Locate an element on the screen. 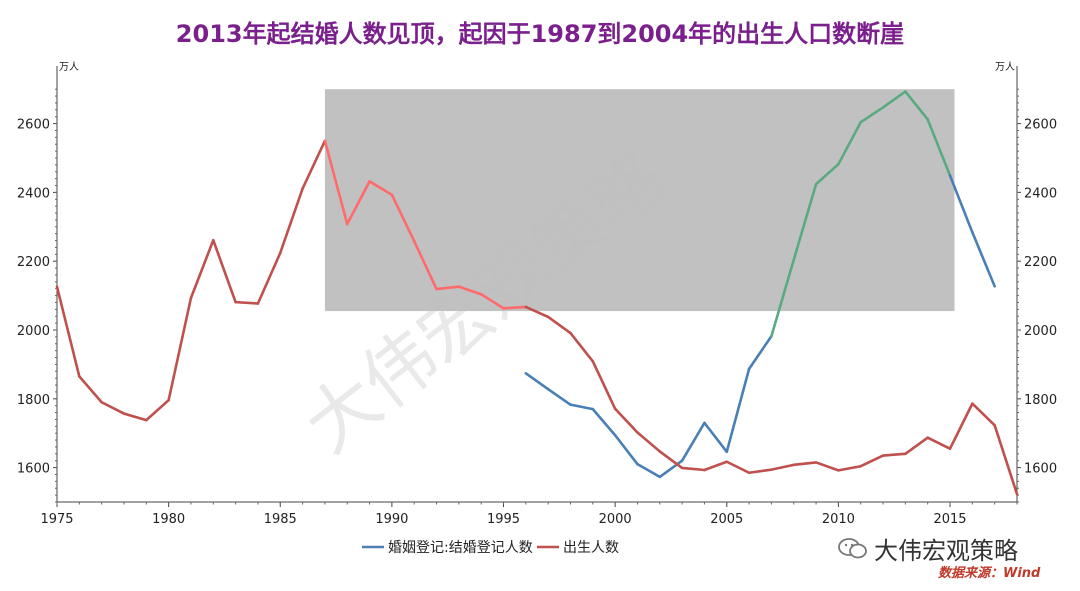 This screenshot has height=591, width=1080. x-tick-label: 1985 is located at coordinates (280, 519).